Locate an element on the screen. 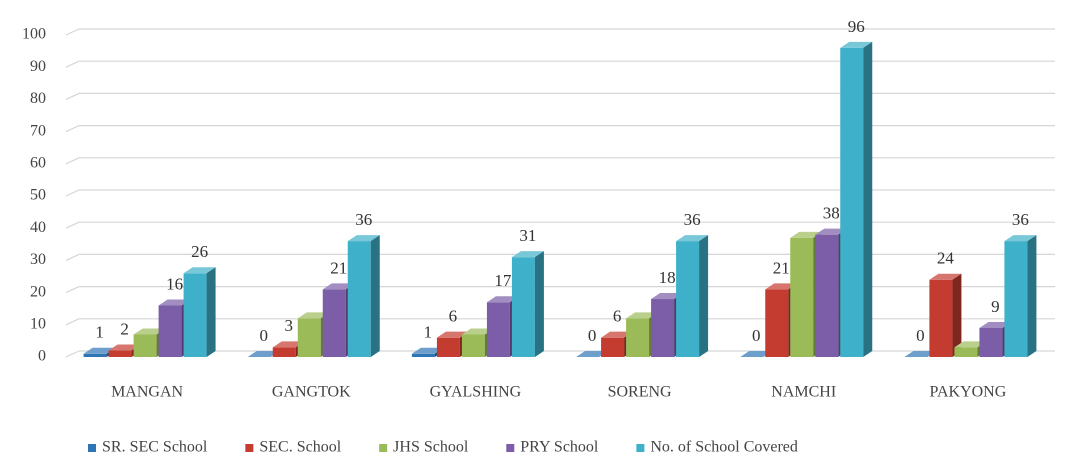  data-label: 31 is located at coordinates (527, 235).